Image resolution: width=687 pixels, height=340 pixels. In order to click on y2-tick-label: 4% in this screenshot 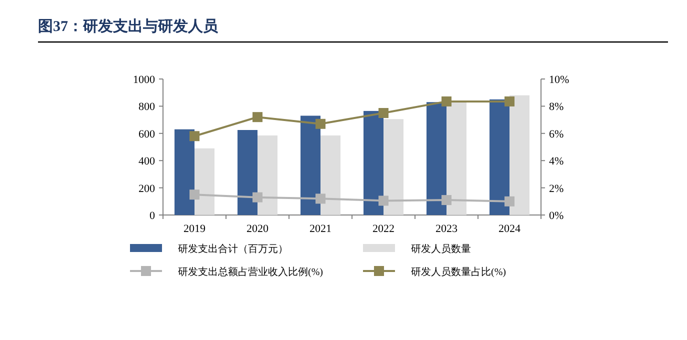, I will do `click(556, 162)`.